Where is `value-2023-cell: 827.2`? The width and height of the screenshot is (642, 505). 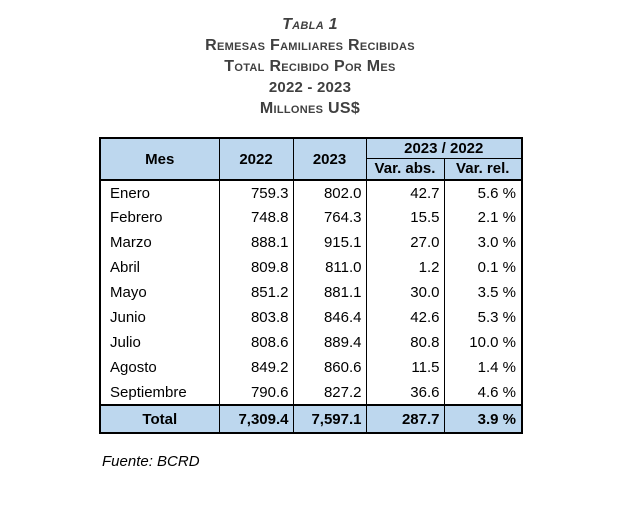
value-2023-cell: 827.2 is located at coordinates (329, 392).